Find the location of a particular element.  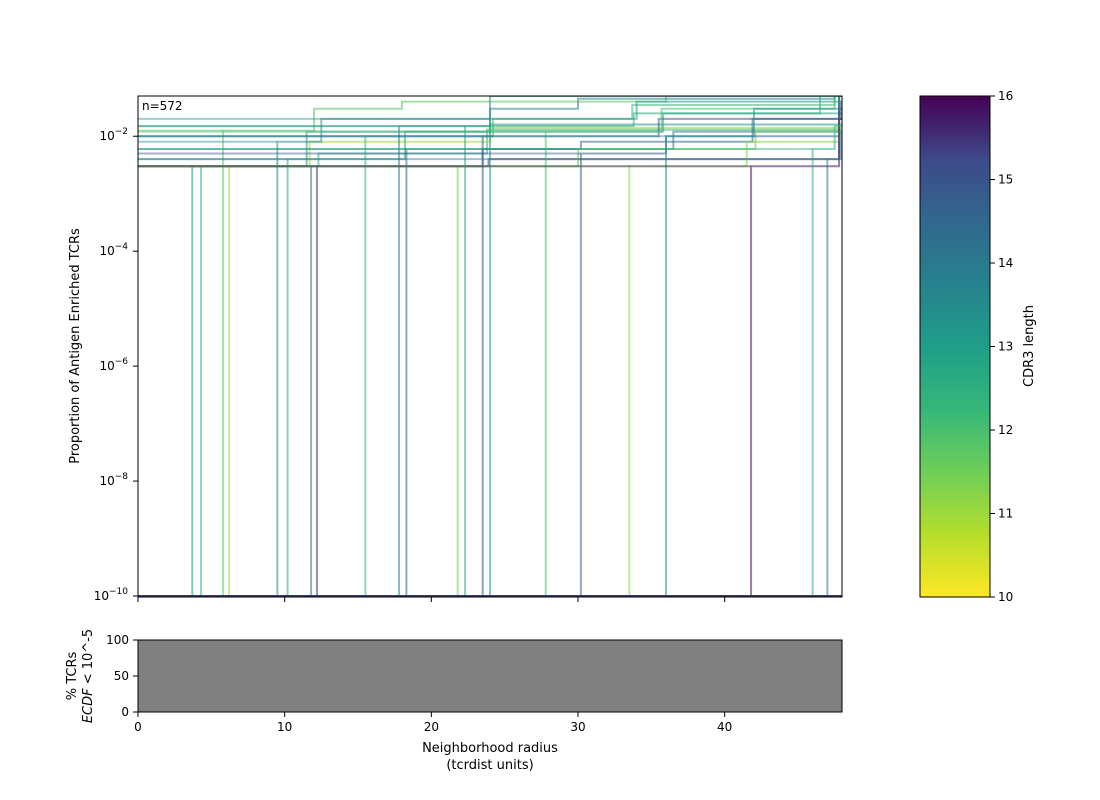

threshold-x-tick-label: 10 is located at coordinates (284, 727).